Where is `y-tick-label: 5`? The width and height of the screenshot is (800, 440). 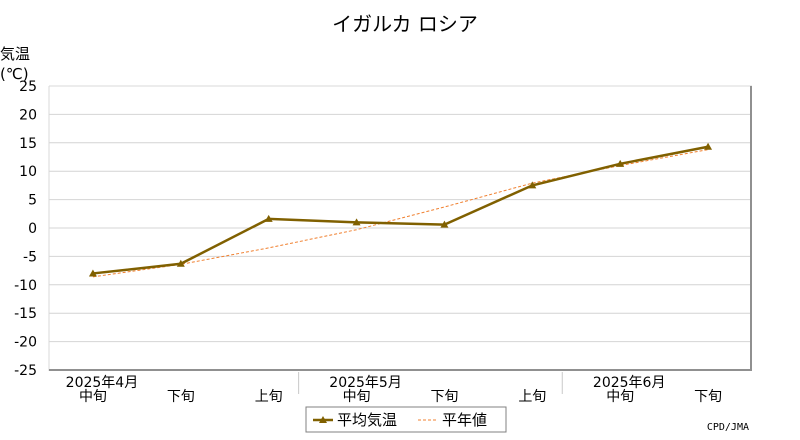 y-tick-label: 5 is located at coordinates (32, 201).